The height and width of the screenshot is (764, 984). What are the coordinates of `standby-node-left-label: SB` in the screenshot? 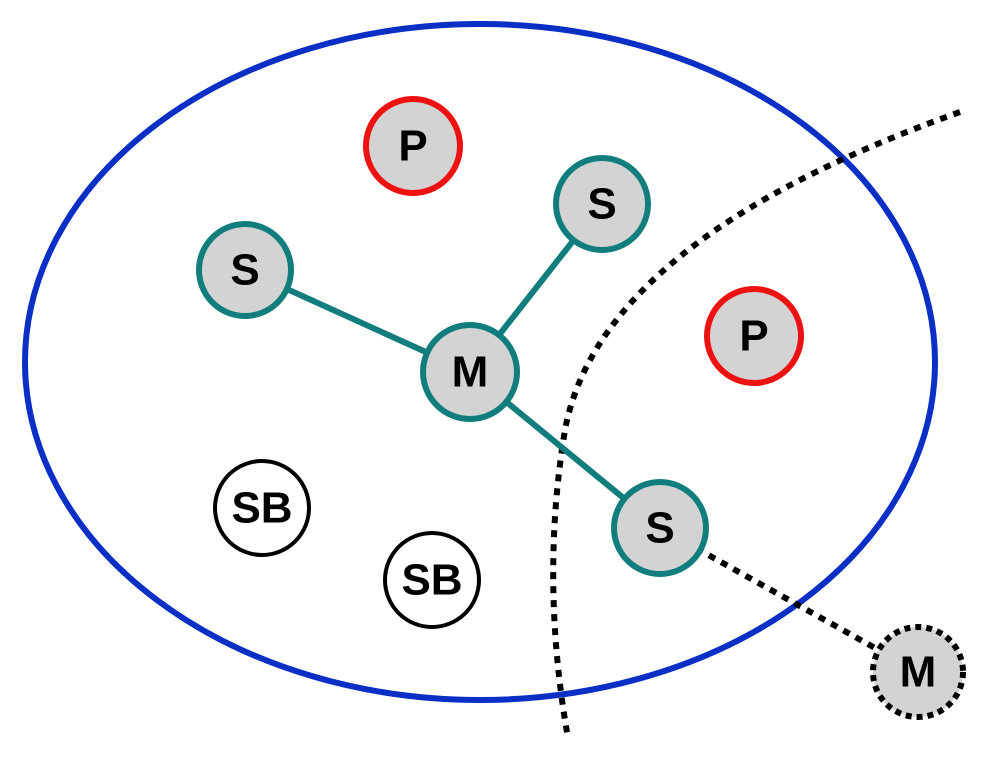 It's located at (261, 508).